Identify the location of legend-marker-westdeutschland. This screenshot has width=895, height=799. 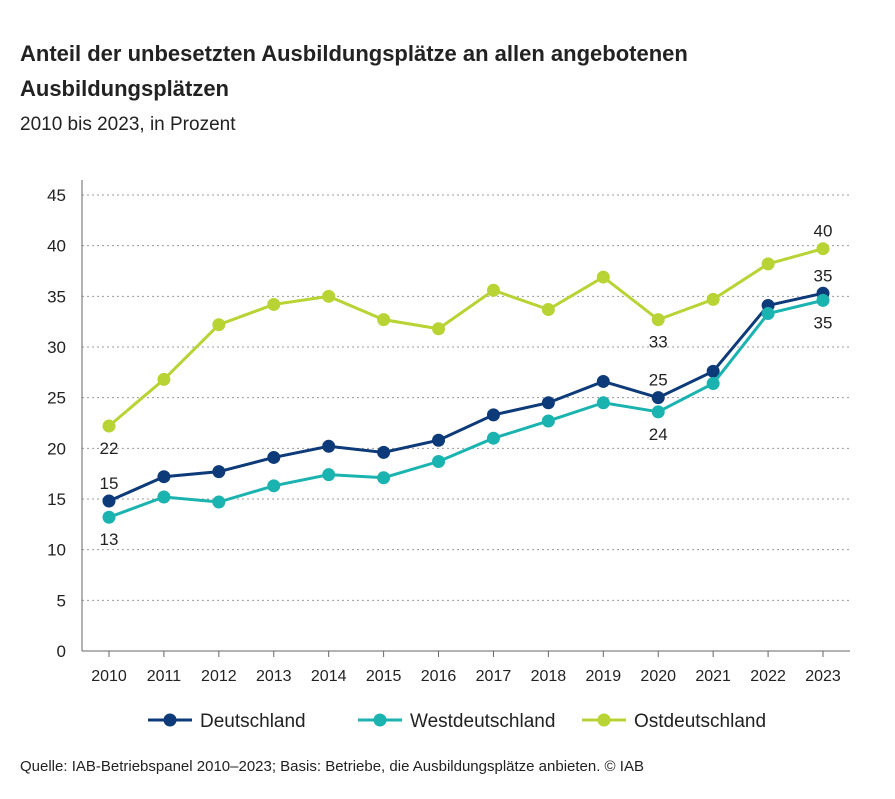
(380, 720).